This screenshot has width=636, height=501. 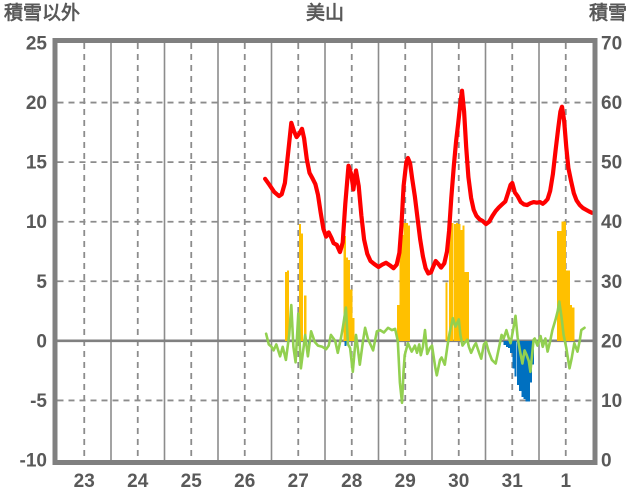 I want to click on x-axis-tick: 31, so click(x=513, y=481).